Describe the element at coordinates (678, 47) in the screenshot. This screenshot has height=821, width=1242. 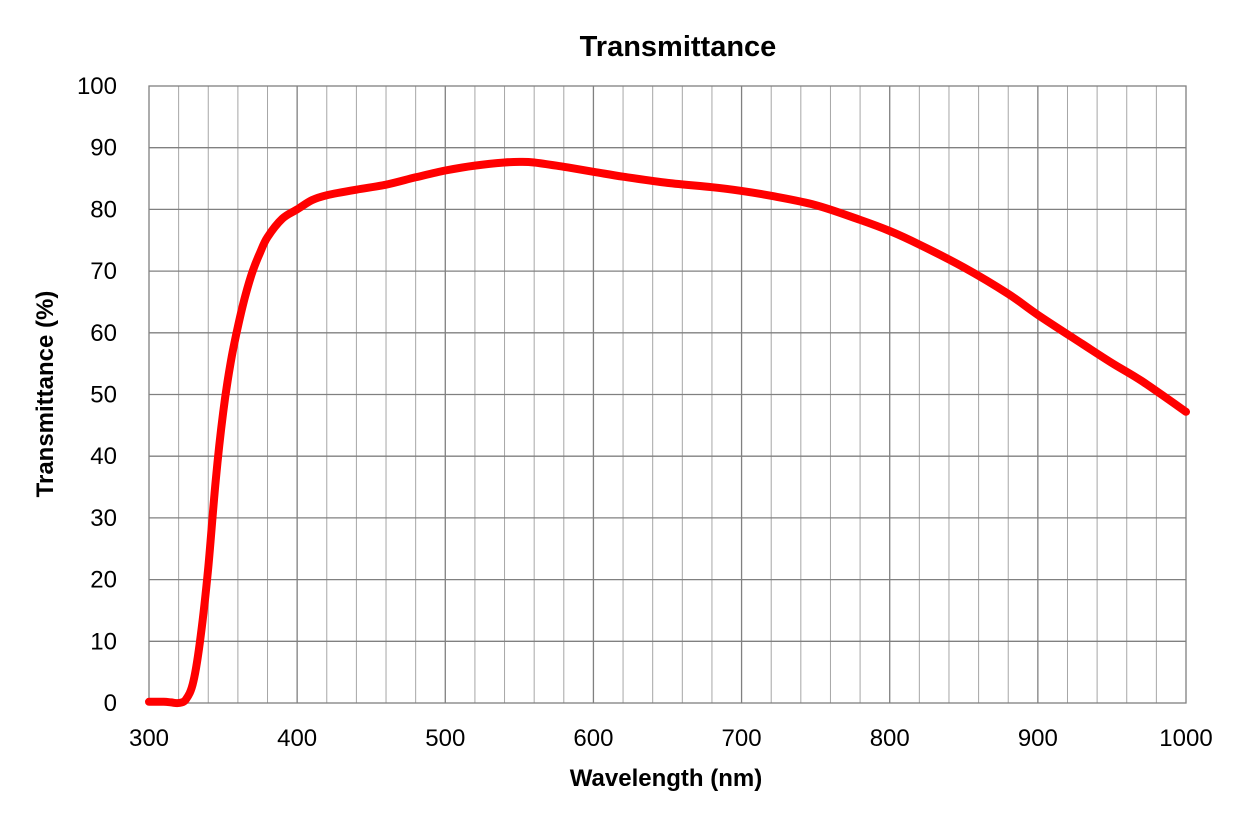
I see `chart-title: Transmittance` at that location.